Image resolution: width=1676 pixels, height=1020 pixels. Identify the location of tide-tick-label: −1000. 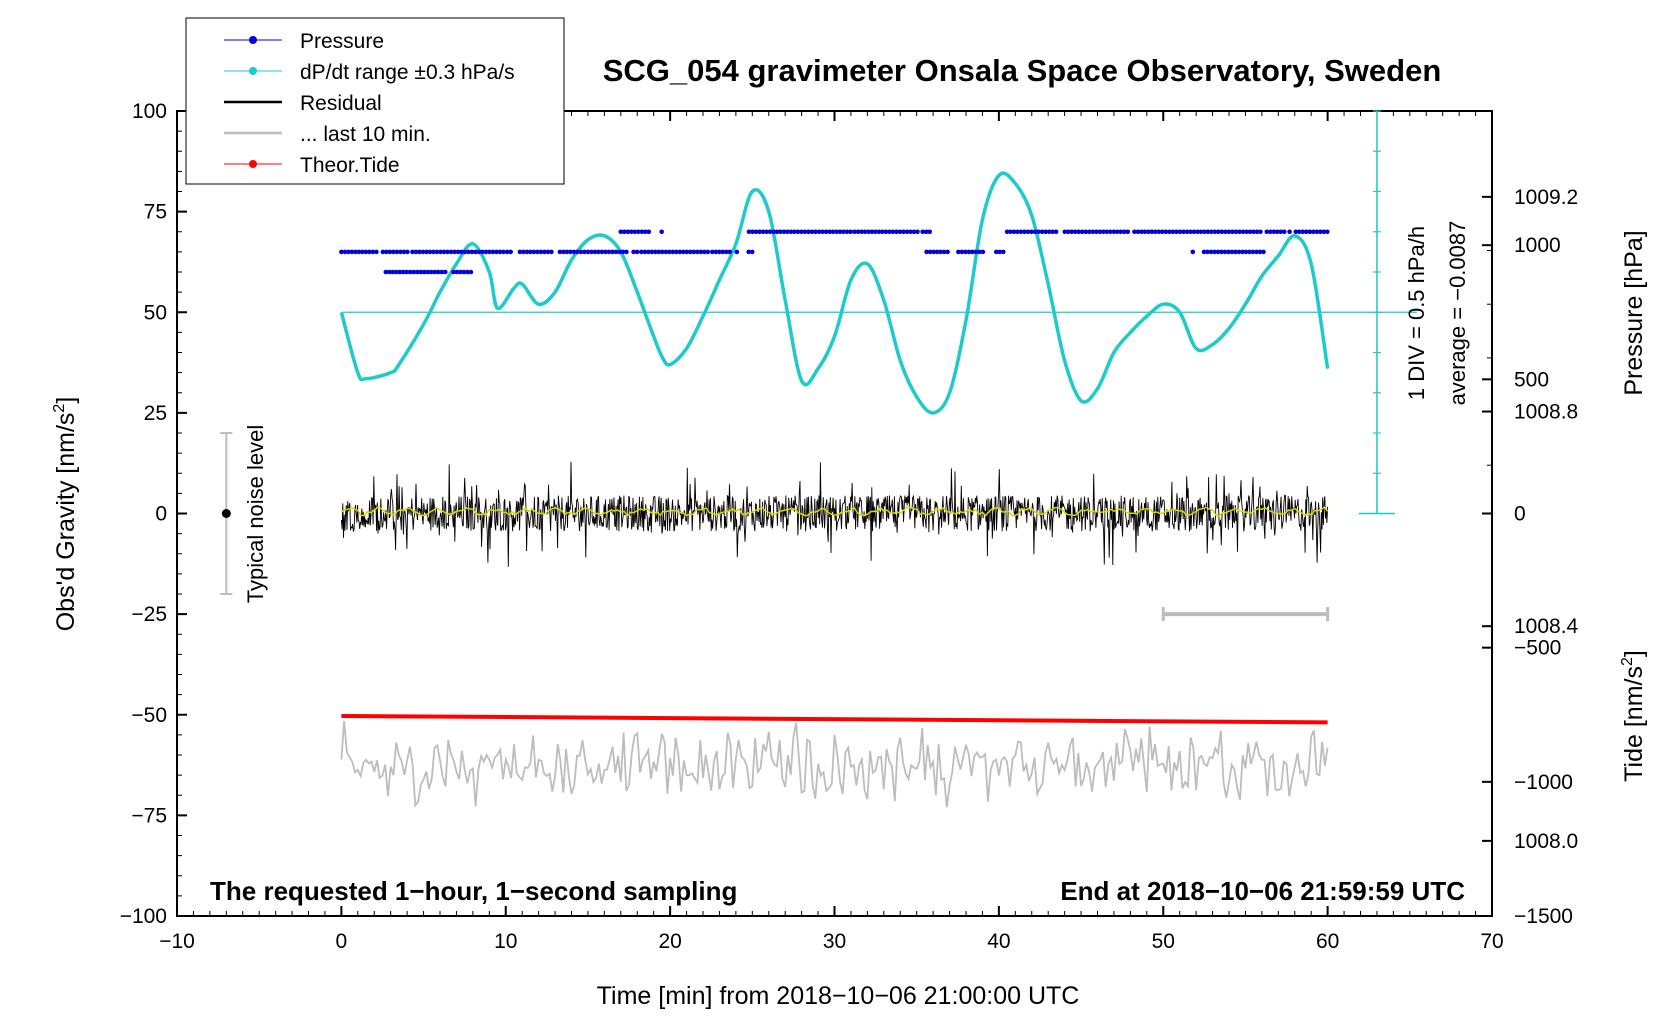
(1543, 782).